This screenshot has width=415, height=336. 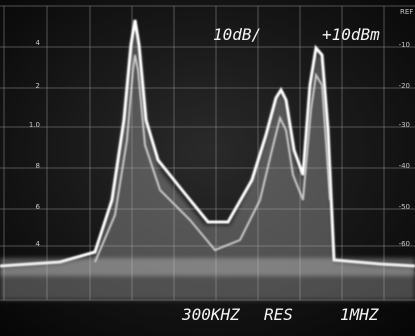 What do you see at coordinates (237, 34) in the screenshot?
I see `scale-label: 10dB/` at bounding box center [237, 34].